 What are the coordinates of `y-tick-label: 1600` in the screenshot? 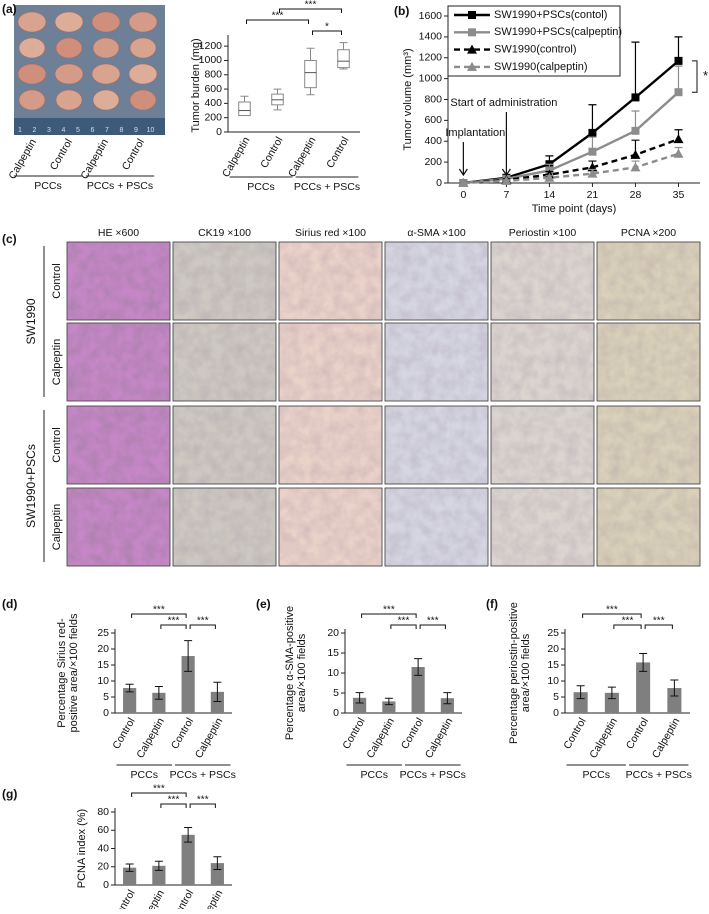 It's located at (431, 16).